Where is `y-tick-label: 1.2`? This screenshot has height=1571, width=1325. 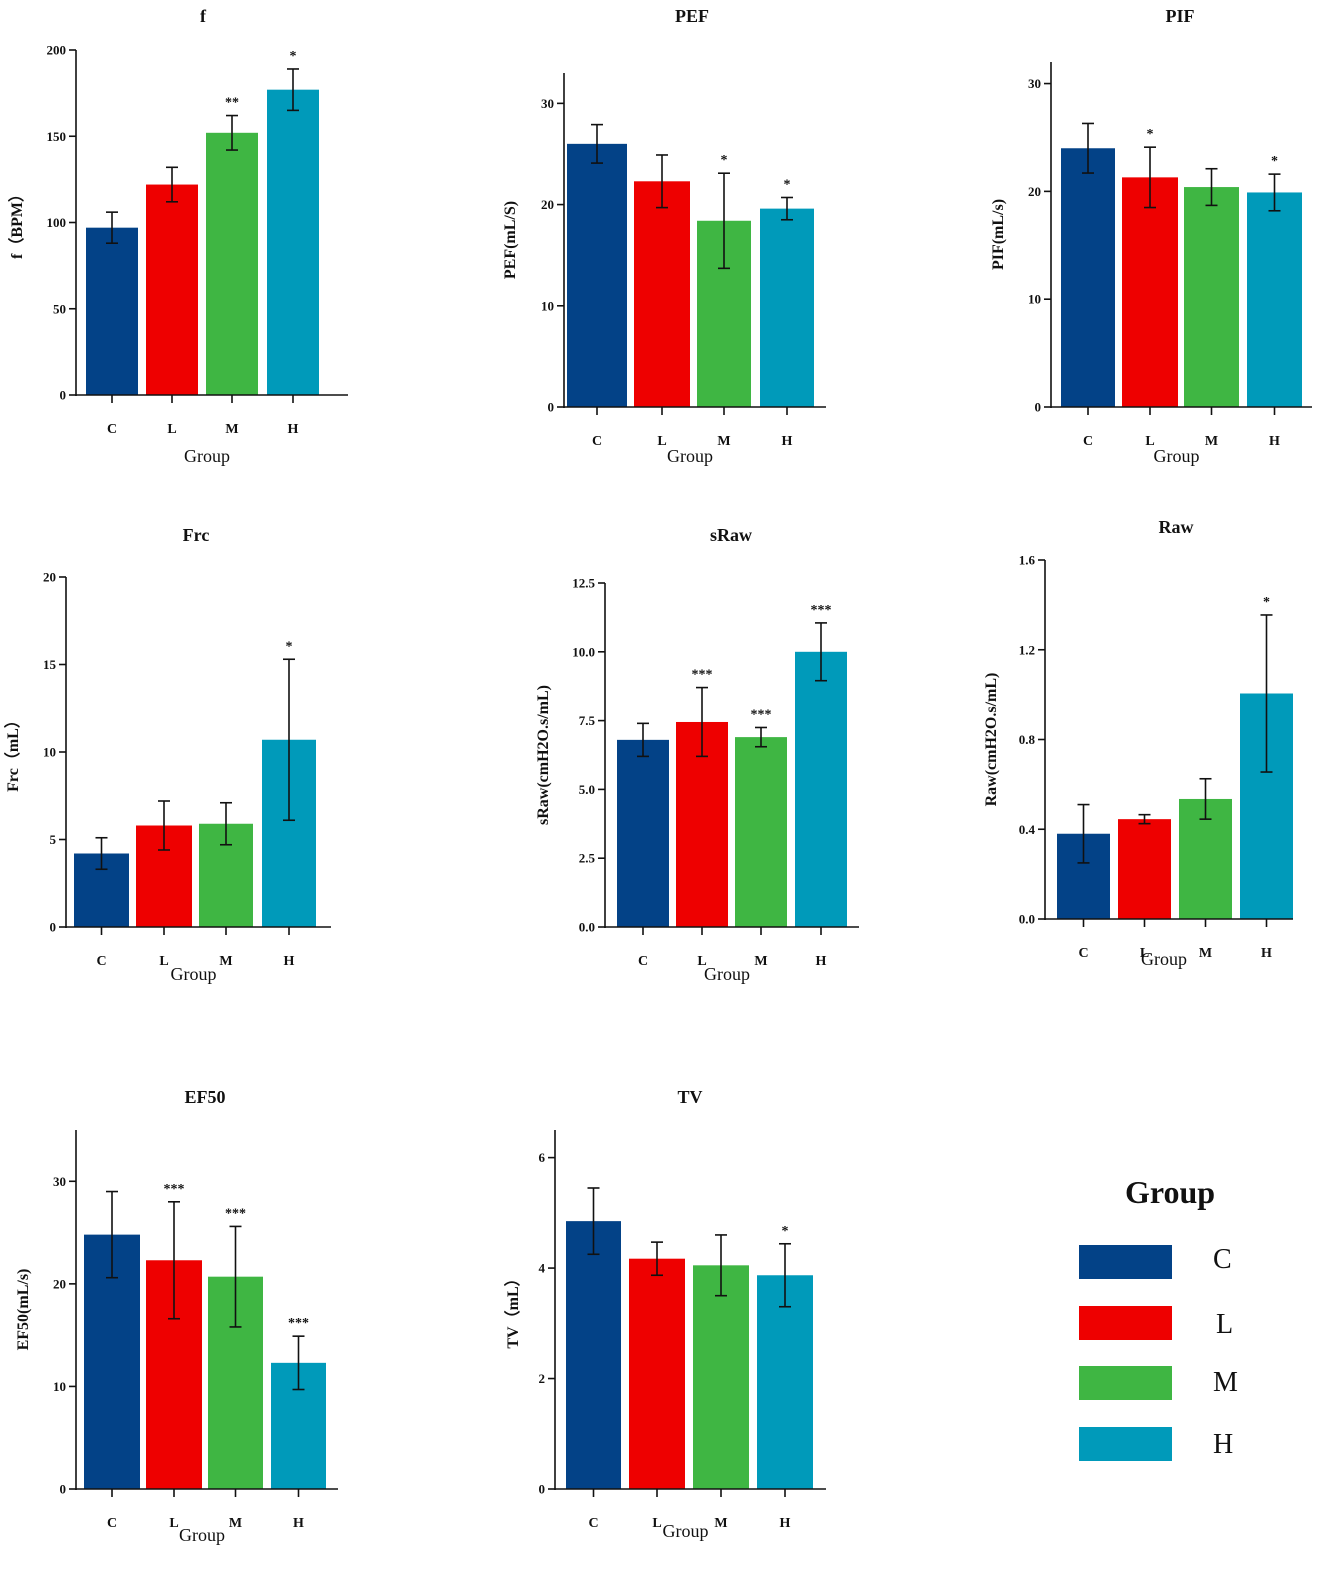 y-tick-label: 1.2 is located at coordinates (1027, 649).